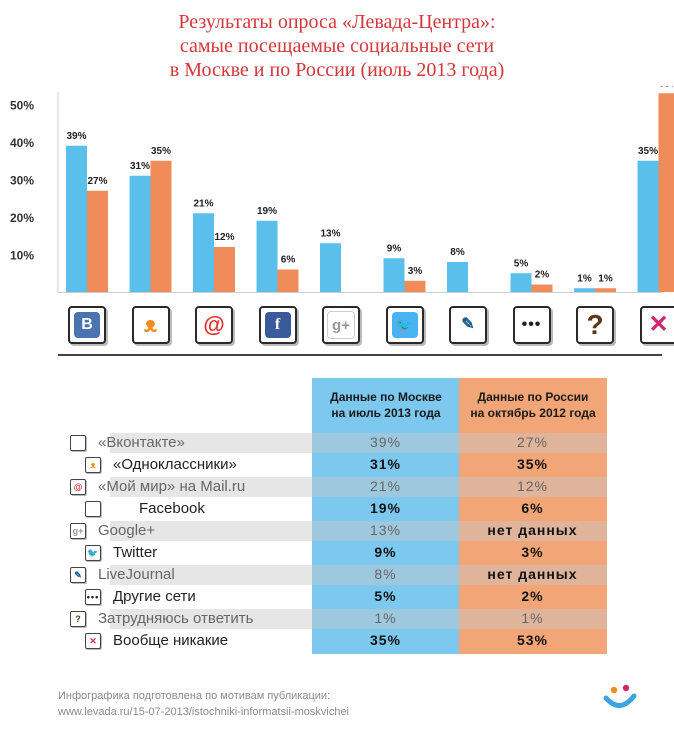  What do you see at coordinates (620, 696) in the screenshot?
I see `levada-logo-icon` at bounding box center [620, 696].